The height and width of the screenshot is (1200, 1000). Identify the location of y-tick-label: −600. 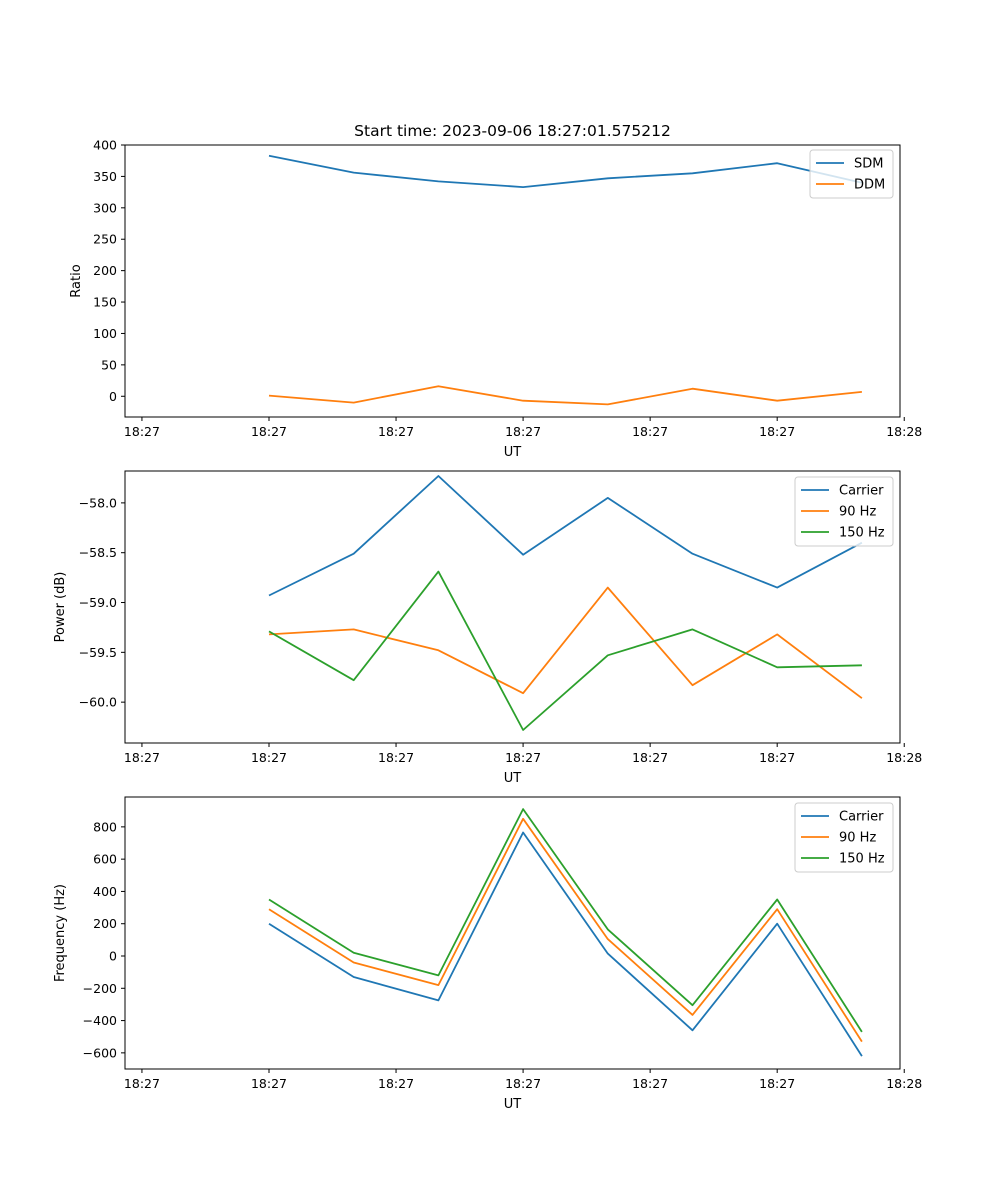
(100, 1052).